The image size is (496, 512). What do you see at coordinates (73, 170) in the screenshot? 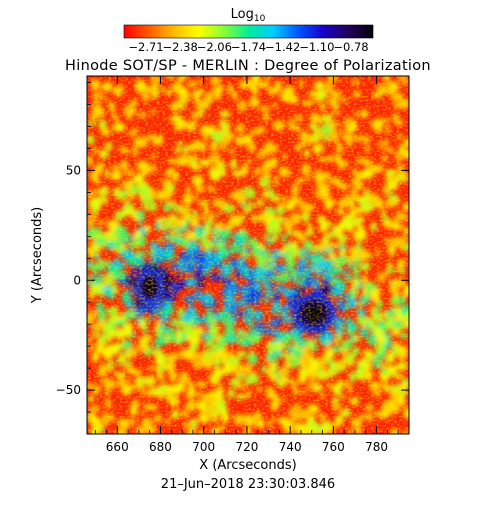
I see `y-tick-label: 50` at bounding box center [73, 170].